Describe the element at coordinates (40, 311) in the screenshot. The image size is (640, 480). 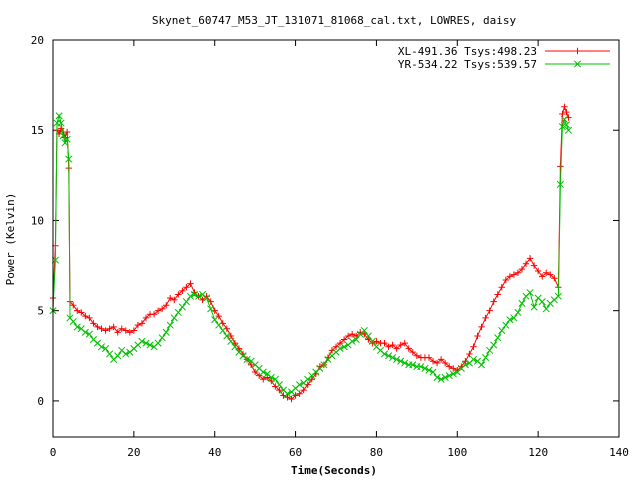
I see `y-tick-label: 5` at that location.